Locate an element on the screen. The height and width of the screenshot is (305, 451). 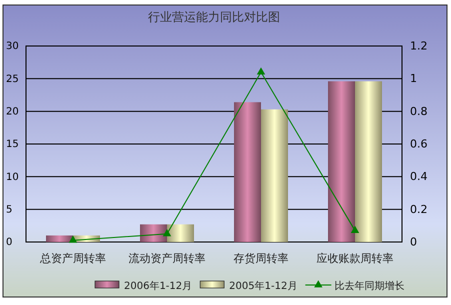
legend-label: 2006年1-12月 is located at coordinates (158, 286).